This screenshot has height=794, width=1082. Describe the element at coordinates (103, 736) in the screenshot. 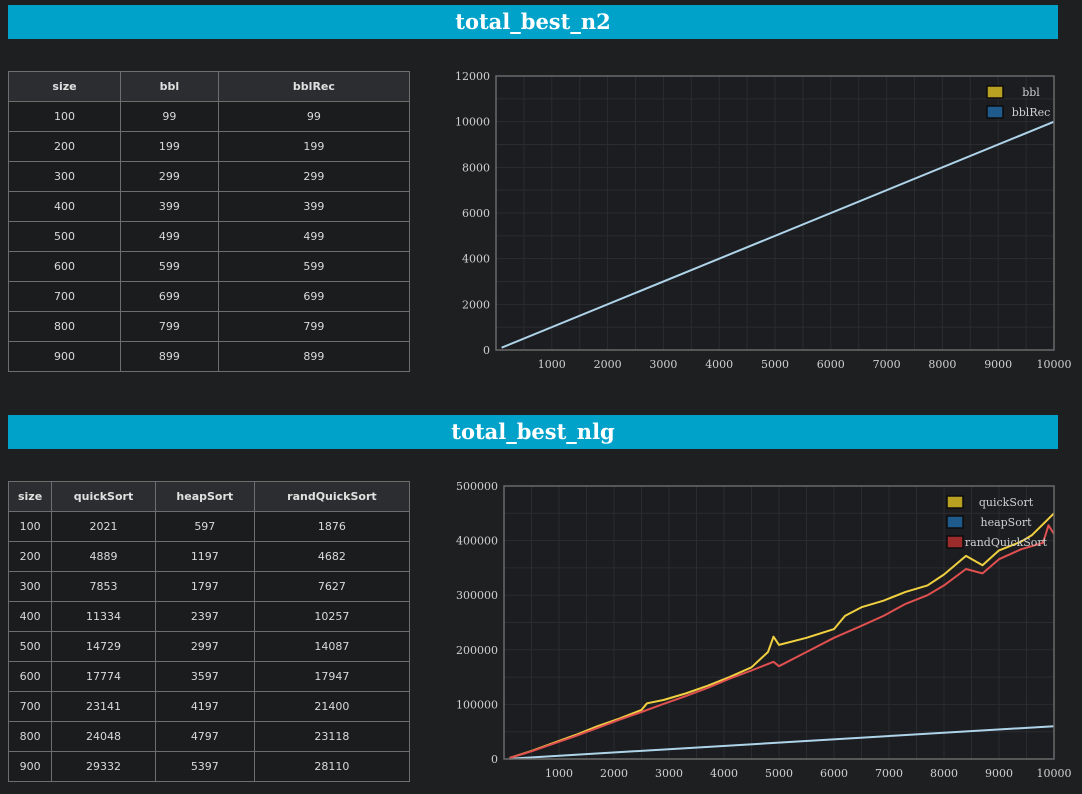

I see `table-cell: 24048` at that location.